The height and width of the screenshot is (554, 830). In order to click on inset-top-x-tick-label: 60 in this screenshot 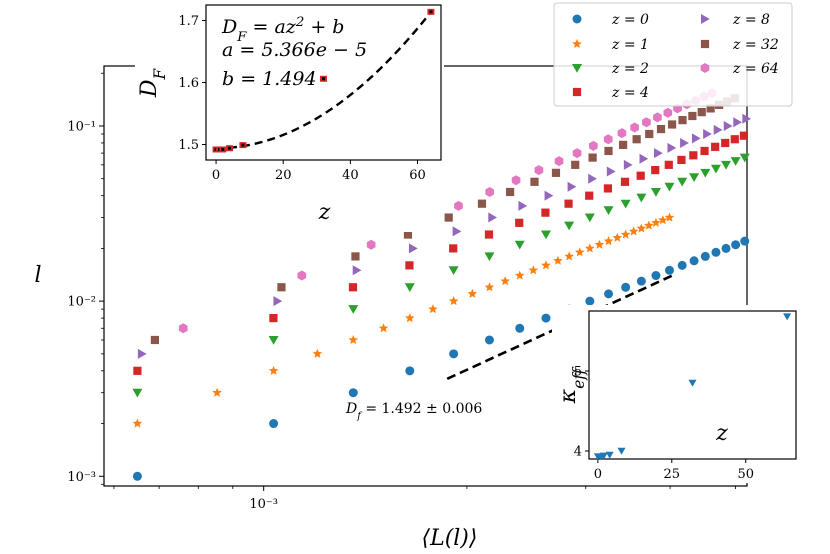, I will do `click(417, 175)`.